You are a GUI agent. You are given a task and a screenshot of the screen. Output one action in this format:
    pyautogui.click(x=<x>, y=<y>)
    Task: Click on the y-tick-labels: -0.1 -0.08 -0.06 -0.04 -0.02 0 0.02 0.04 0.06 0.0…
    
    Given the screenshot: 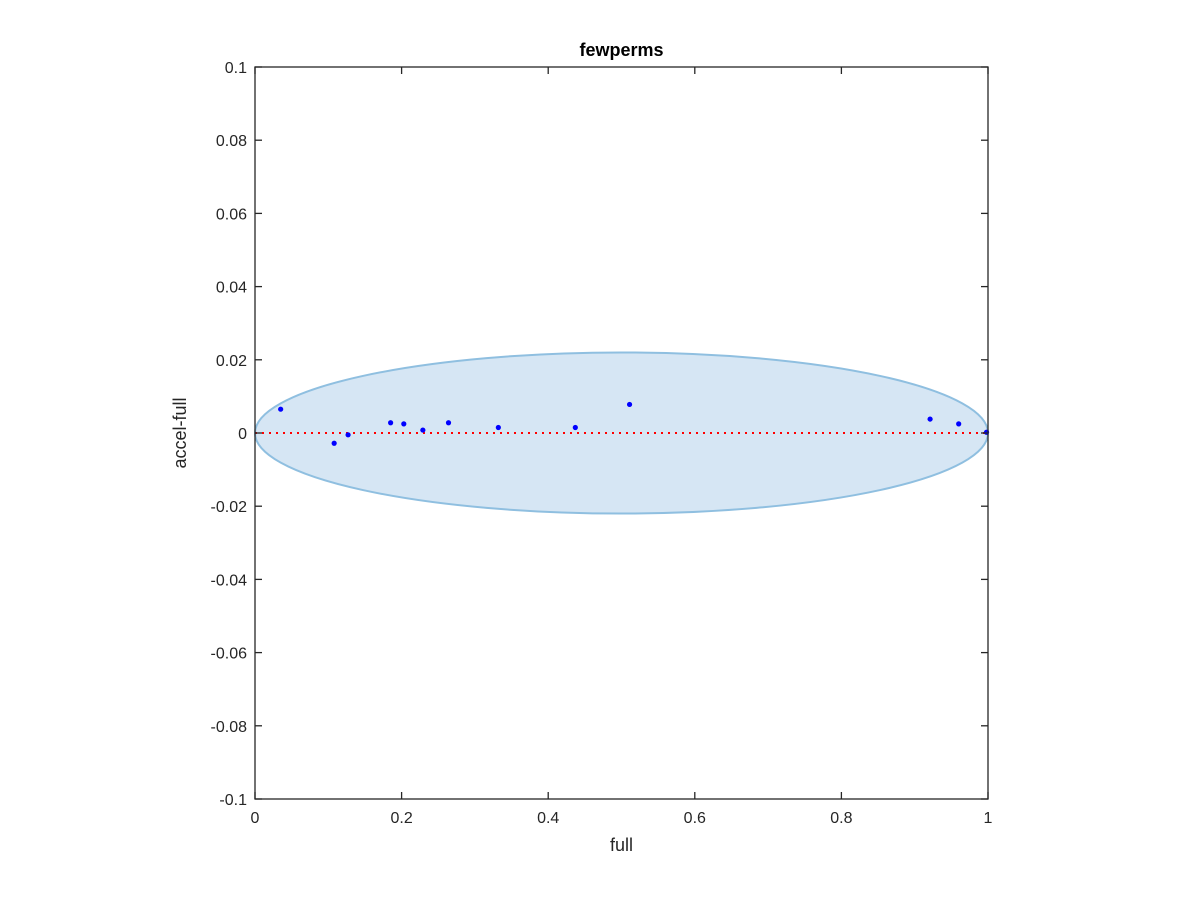 What is the action you would take?
    pyautogui.click(x=229, y=434)
    